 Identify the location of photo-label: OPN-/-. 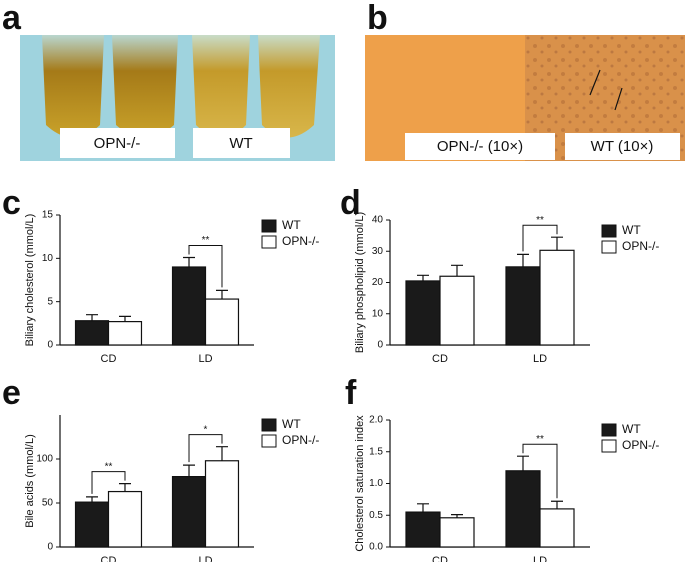
(117, 143).